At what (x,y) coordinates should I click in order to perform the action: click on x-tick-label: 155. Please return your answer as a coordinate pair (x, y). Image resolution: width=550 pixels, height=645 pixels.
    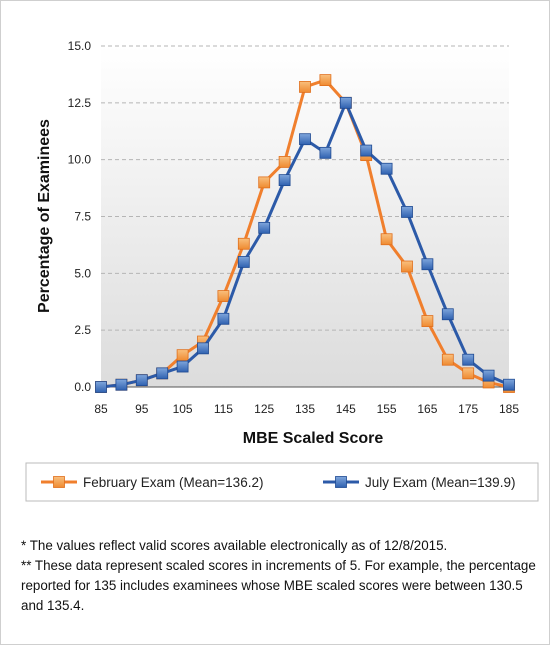
    Looking at the image, I should click on (387, 409).